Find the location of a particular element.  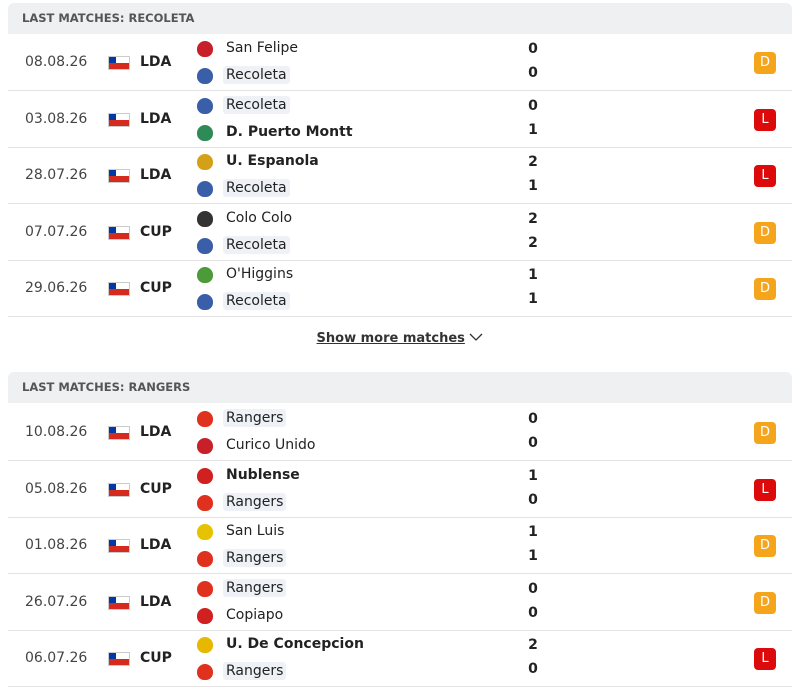

team-name: Curico Unido is located at coordinates (271, 445).